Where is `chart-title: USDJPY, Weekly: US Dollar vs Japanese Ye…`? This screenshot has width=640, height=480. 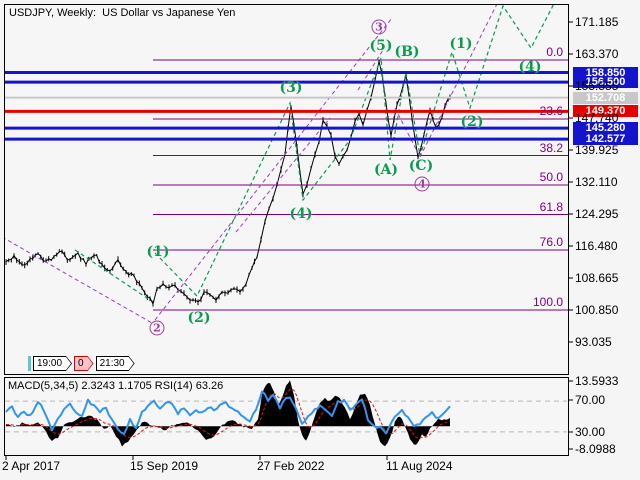
chart-title: USDJPY, Weekly: US Dollar vs Japanese Ye… is located at coordinates (122, 13).